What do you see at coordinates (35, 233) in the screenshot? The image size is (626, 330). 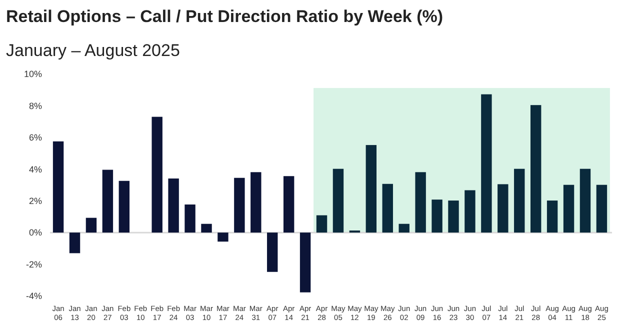 I see `y-tick-label: 0%` at bounding box center [35, 233].